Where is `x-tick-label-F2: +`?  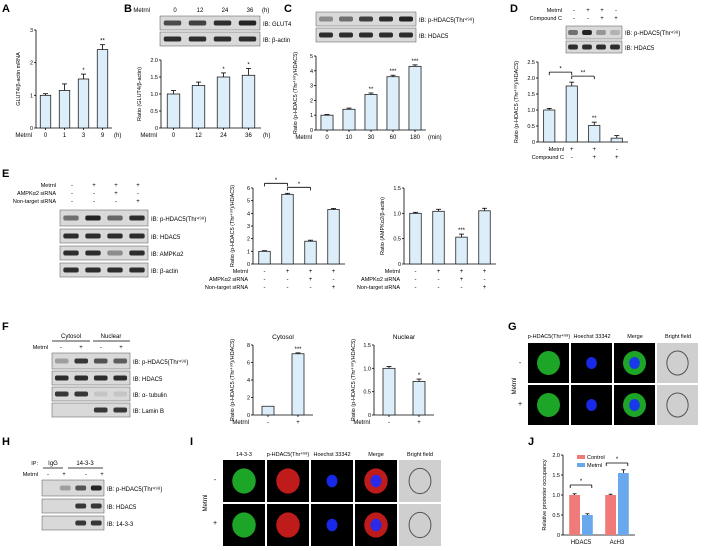 x-tick-label-F2: + is located at coordinates (419, 423).